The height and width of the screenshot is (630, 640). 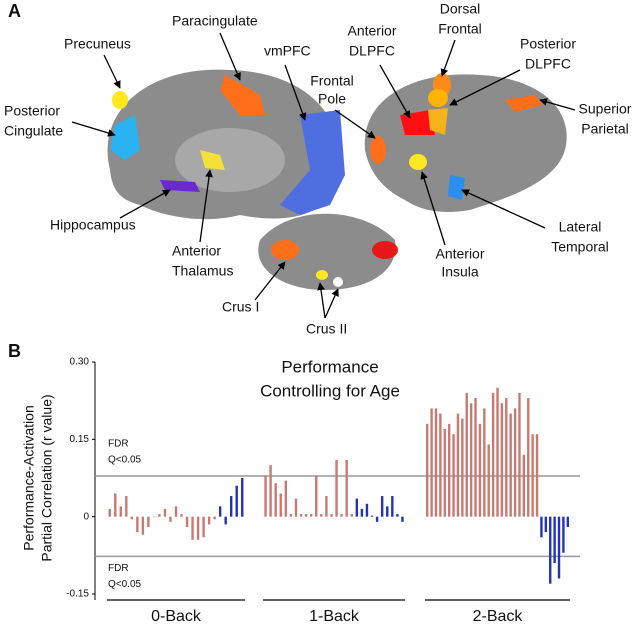 What do you see at coordinates (14, 11) in the screenshot?
I see `panel-label: A` at bounding box center [14, 11].